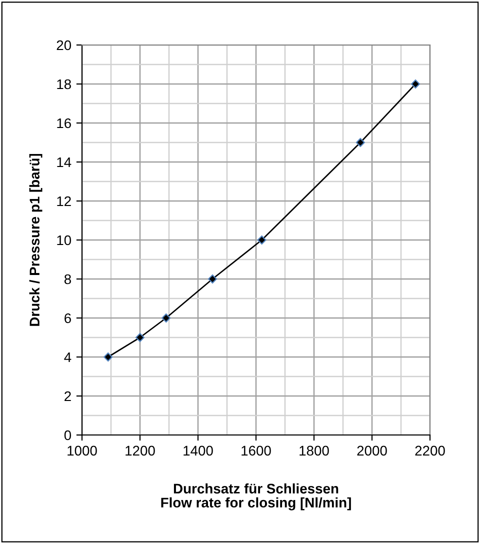 The height and width of the screenshot is (544, 480). Describe the element at coordinates (67, 318) in the screenshot. I see `y-tick-label: 6` at that location.